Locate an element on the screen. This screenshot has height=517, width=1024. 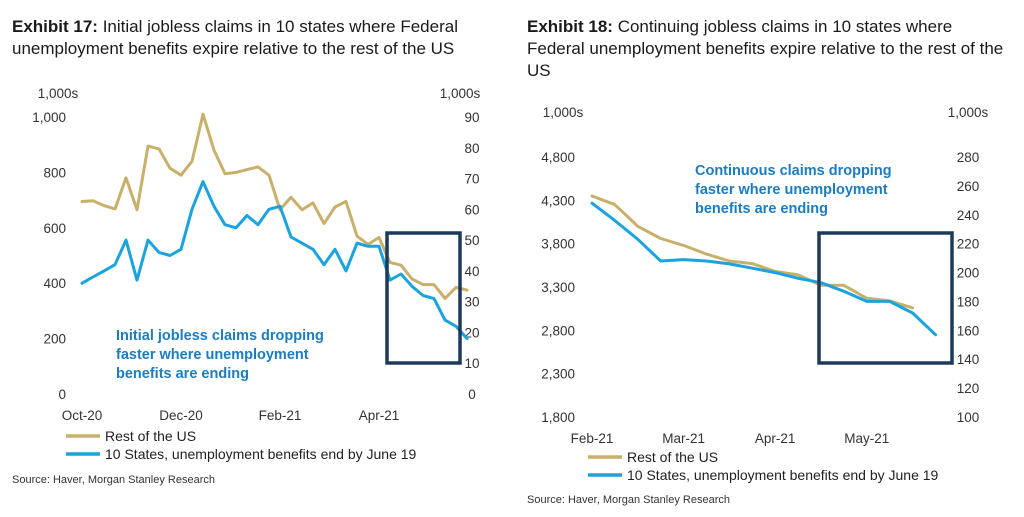
left-y-tick-label: 1,000 is located at coordinates (49, 117).